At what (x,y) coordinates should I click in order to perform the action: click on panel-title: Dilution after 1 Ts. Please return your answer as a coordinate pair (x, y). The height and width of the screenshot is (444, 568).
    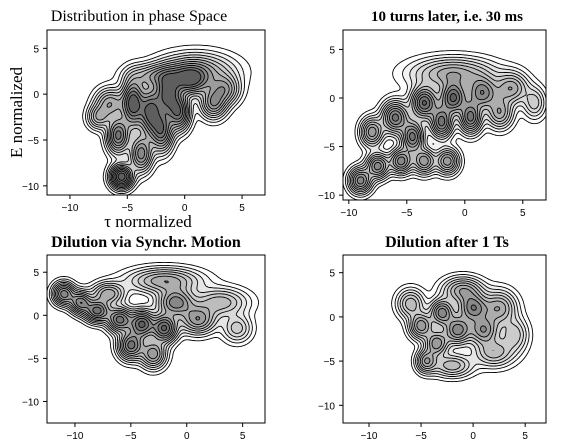
    Looking at the image, I should click on (447, 242).